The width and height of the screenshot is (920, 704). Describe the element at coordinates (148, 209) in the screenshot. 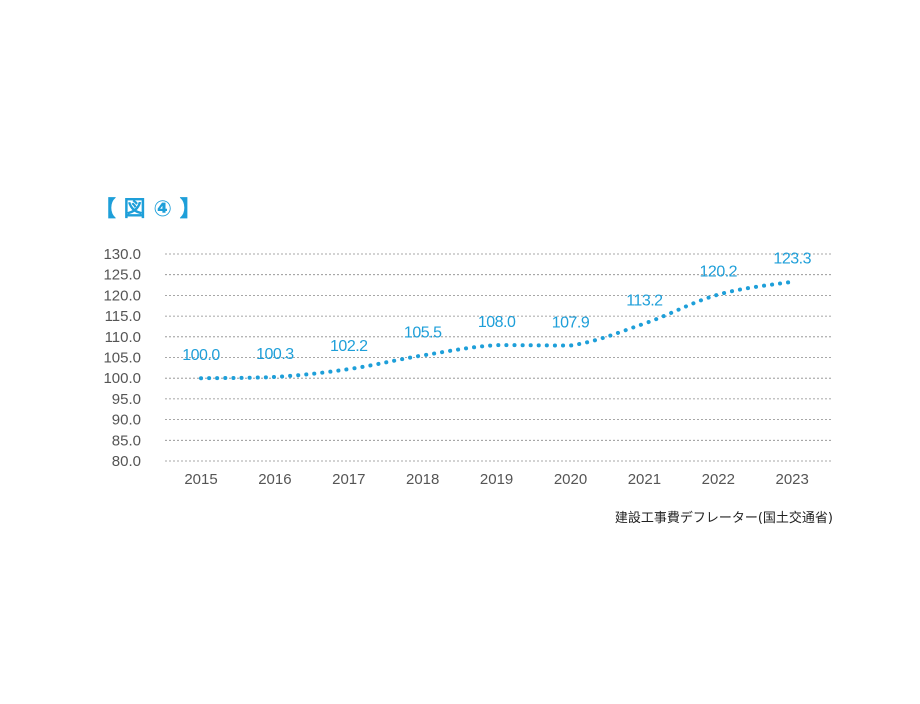

I see `figure-label: 【 図 ④ 】` at that location.